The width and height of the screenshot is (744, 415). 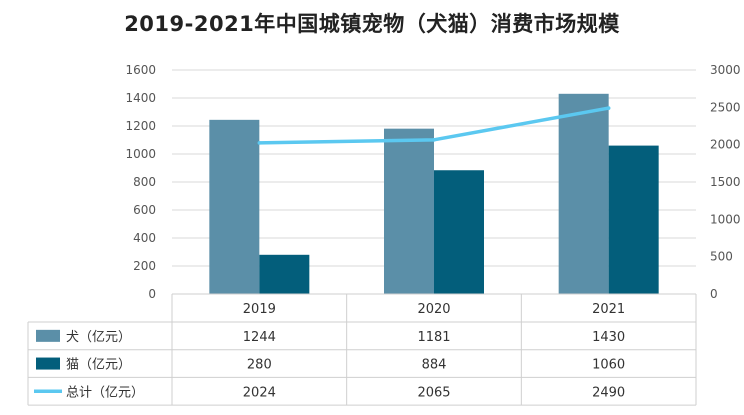 I want to click on y-right-tick-label: 2000, so click(x=725, y=145).